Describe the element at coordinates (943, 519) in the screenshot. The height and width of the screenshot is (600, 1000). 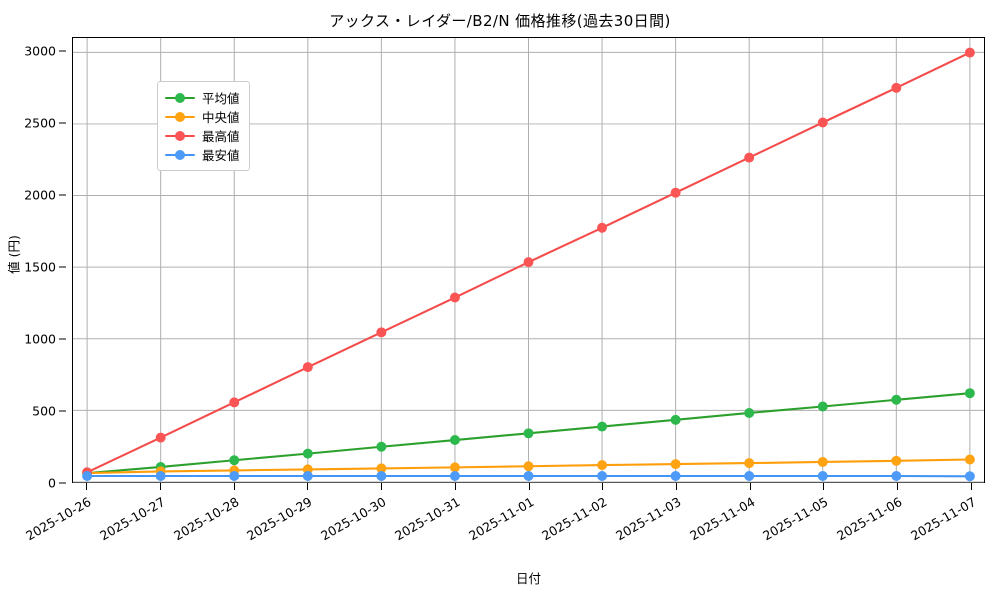
I see `x-tick-label: 2025-11-07` at that location.